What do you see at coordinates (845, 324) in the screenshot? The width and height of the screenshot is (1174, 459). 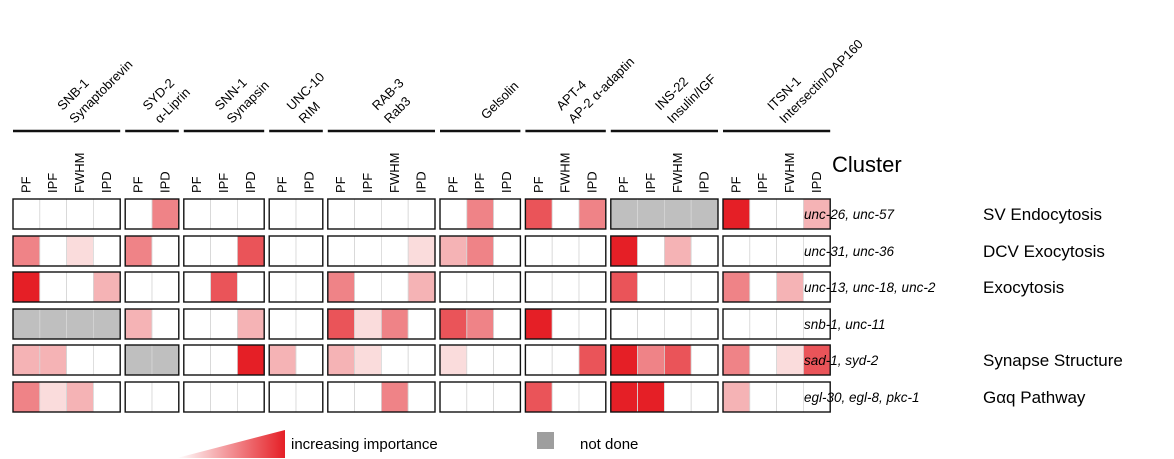 I see `gene-list: snb-1, unc-11` at bounding box center [845, 324].